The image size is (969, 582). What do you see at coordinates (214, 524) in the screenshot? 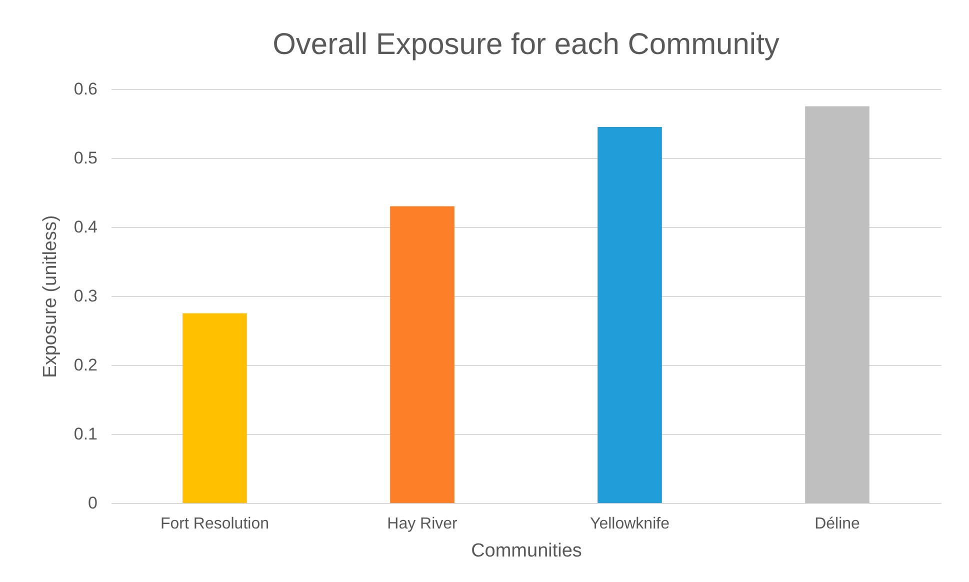
I see `x-tick-label: Fort Resolution` at bounding box center [214, 524].